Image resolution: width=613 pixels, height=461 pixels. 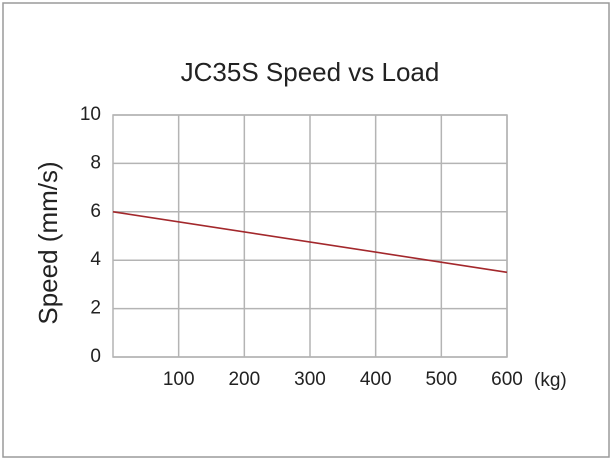 What do you see at coordinates (310, 242) in the screenshot?
I see `data-line` at bounding box center [310, 242].